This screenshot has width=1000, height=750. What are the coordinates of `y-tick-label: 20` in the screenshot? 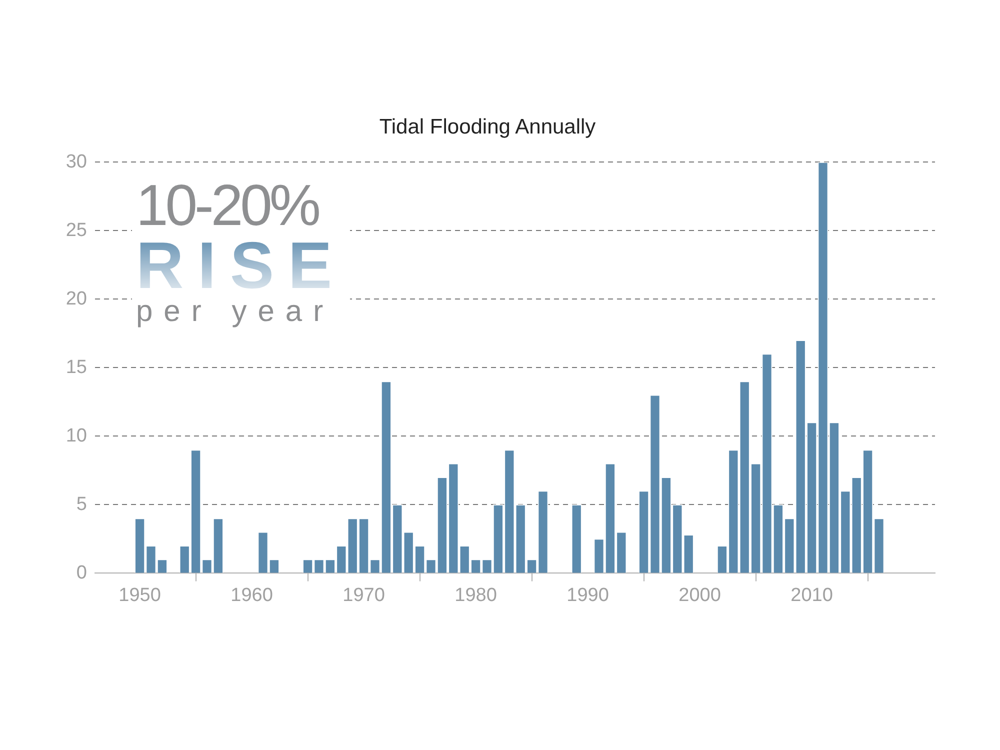 It's located at (76, 299).